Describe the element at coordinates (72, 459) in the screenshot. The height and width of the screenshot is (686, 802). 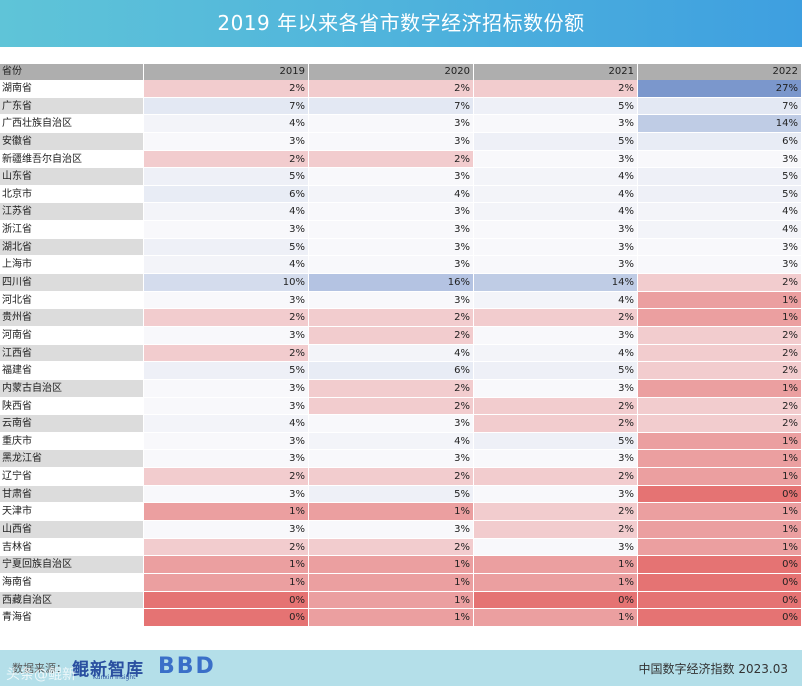
I see `province-cell: 黑龙江省` at that location.